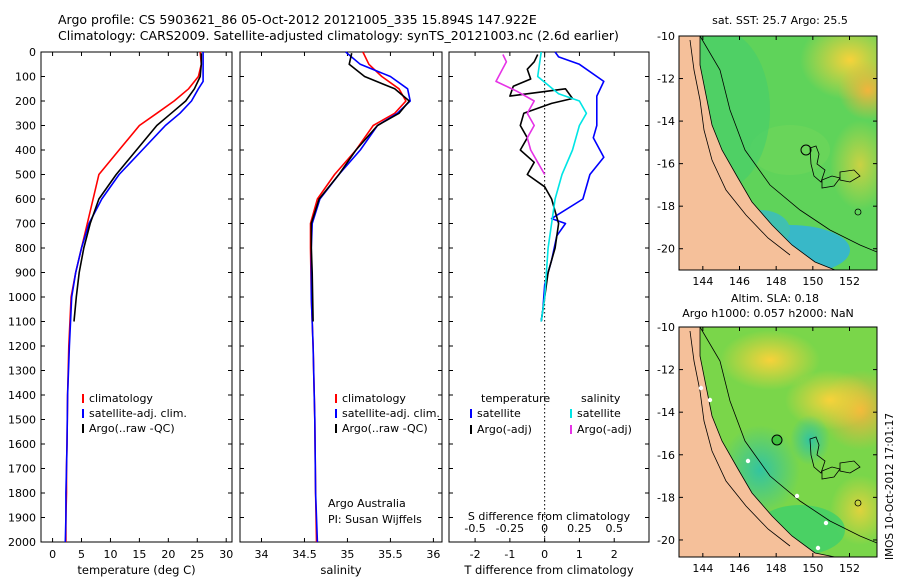  What do you see at coordinates (25, 248) in the screenshot?
I see `depth-tick-label: 800` at bounding box center [25, 248].